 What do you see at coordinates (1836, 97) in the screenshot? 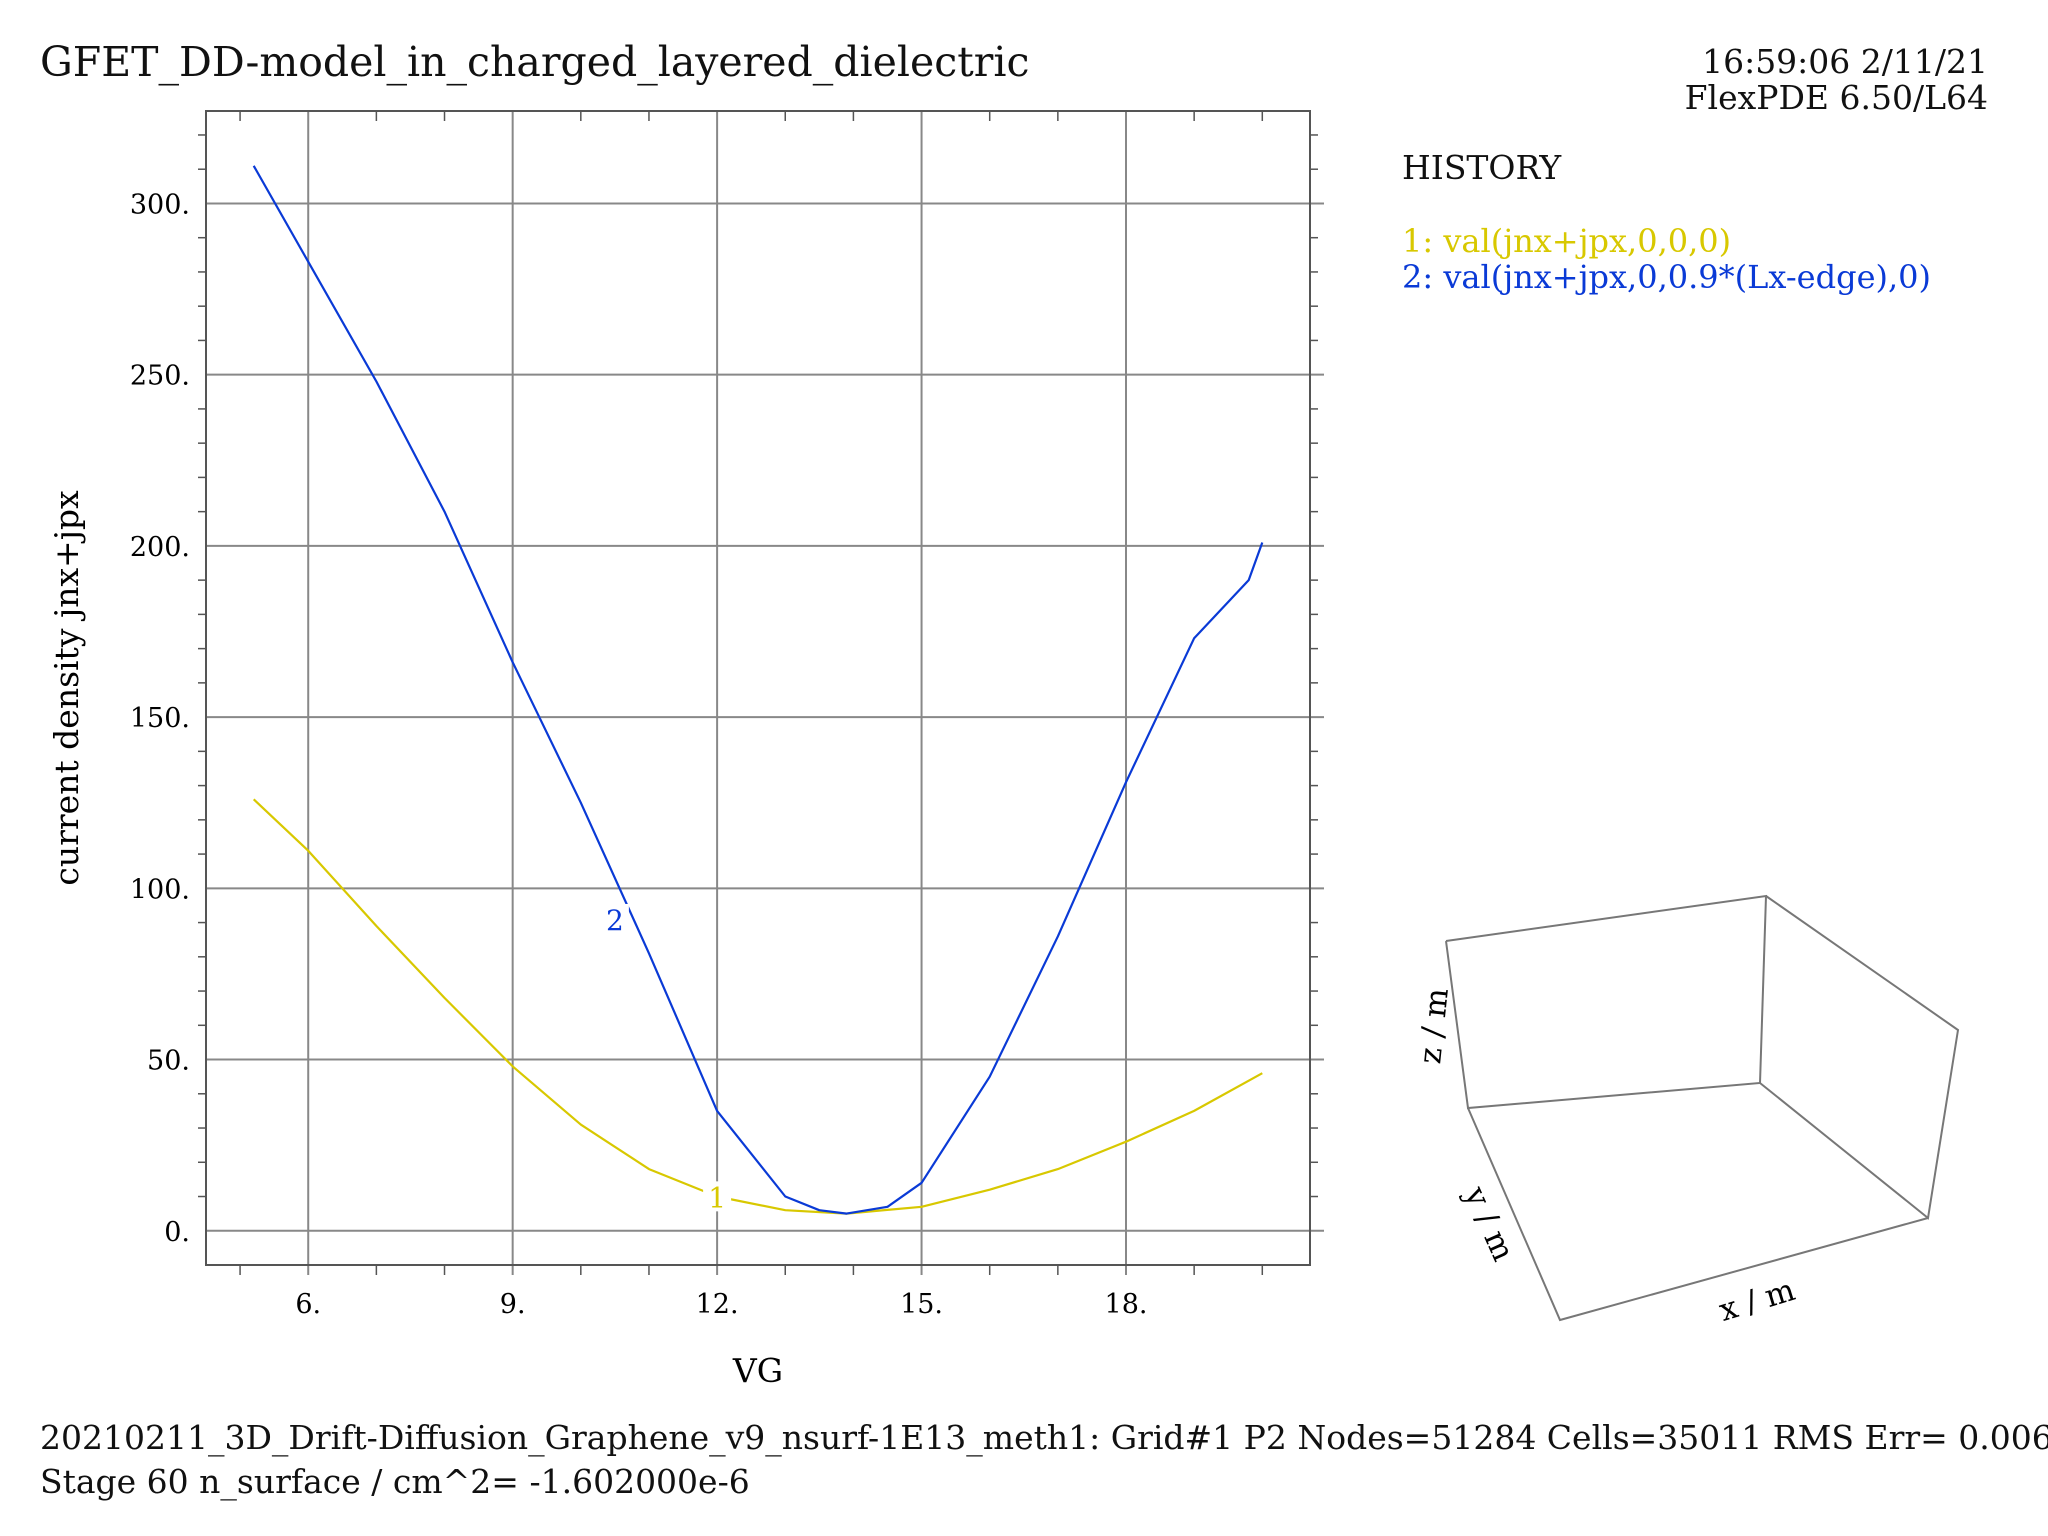
I see `software-version: FlexPDE 6.50/L64` at bounding box center [1836, 97].